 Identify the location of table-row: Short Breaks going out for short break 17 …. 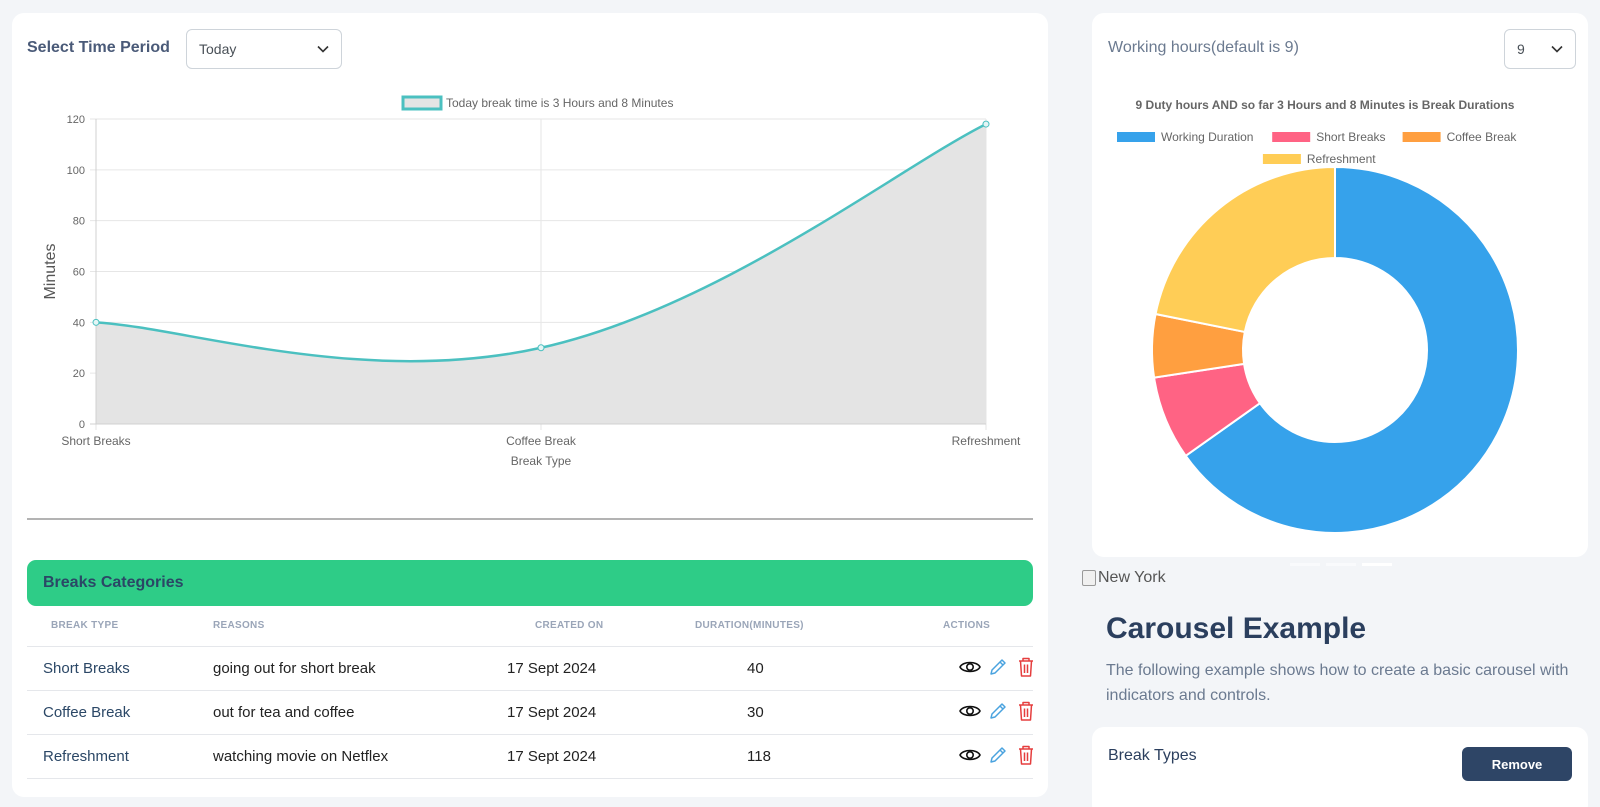
(530, 669).